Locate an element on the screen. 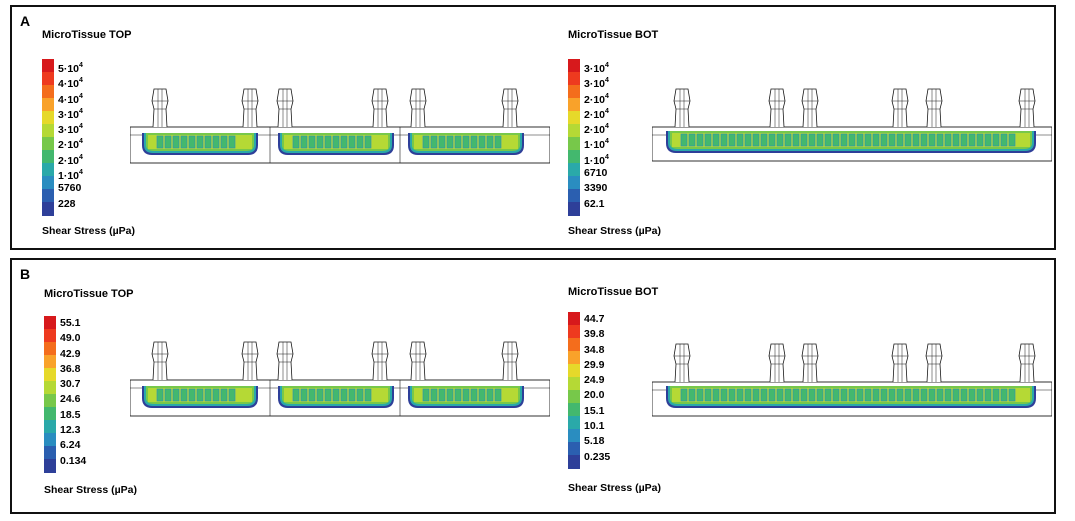 This screenshot has width=1075, height=521. device-geometry-bot is located at coordinates (852, 380).